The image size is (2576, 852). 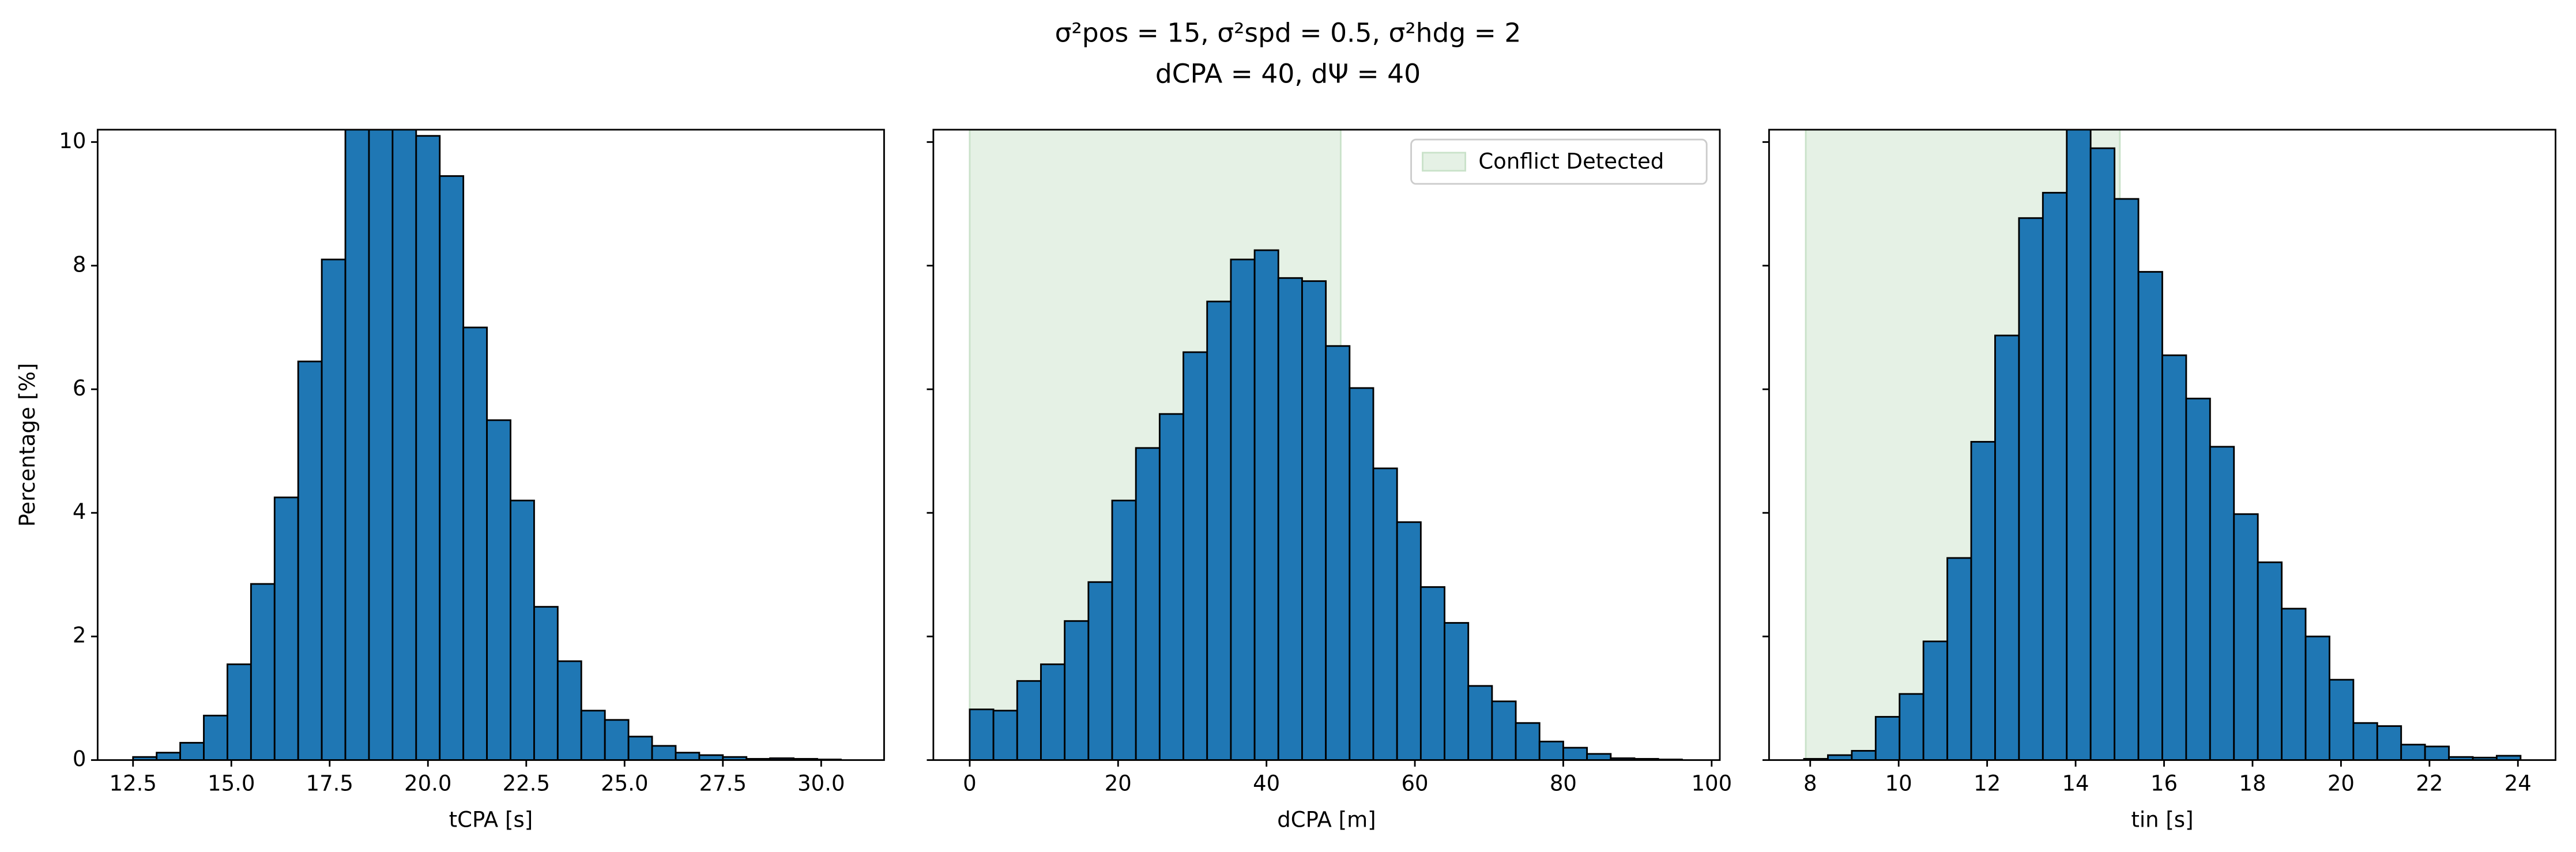 What do you see at coordinates (1571, 161) in the screenshot?
I see `legend-label: Conflict Detected` at bounding box center [1571, 161].